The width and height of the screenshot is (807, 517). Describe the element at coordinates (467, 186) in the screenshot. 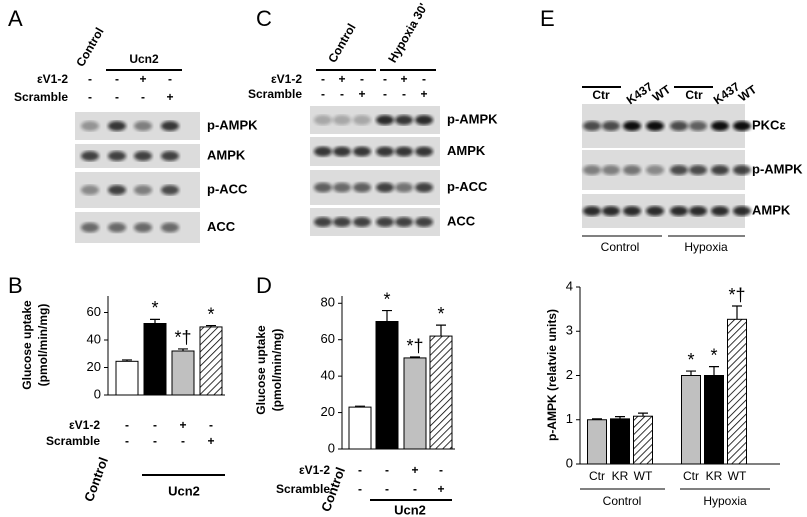

I see `blot-label: p-ACC` at that location.